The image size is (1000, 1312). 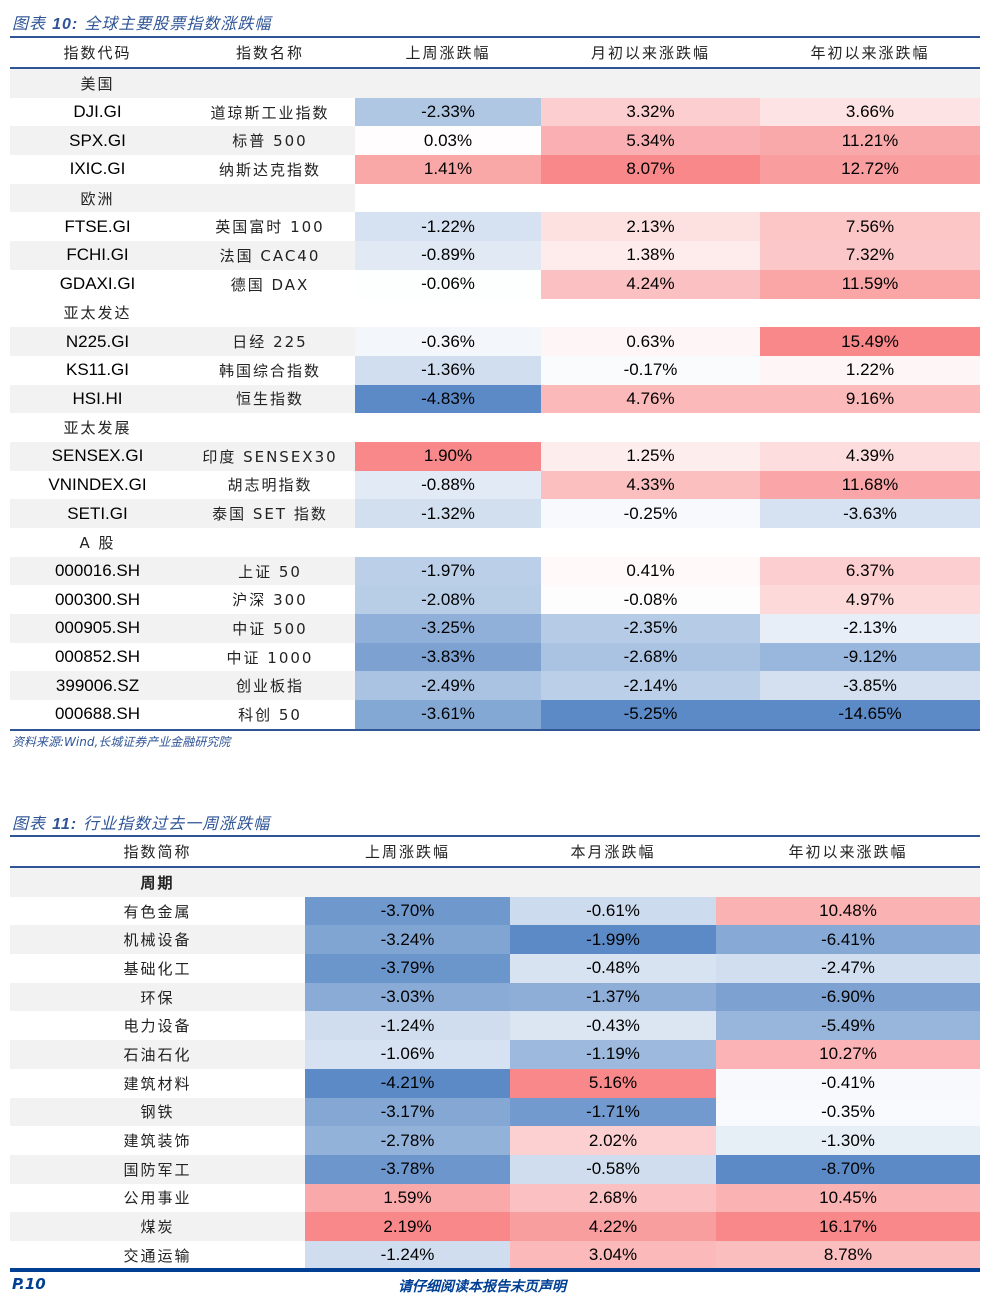 What do you see at coordinates (407, 997) in the screenshot?
I see `change-value: -3.03%` at bounding box center [407, 997].